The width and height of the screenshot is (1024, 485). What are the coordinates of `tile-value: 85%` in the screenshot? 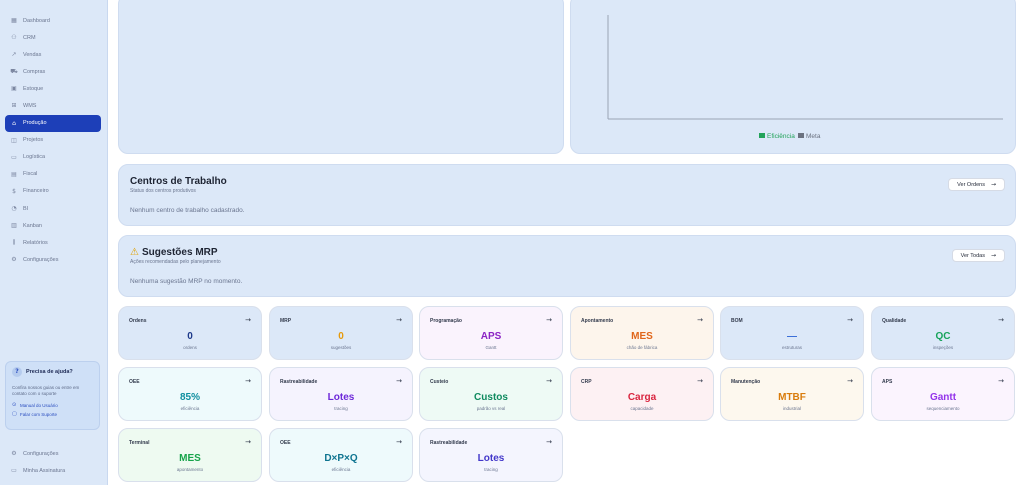 It's located at (189, 397).